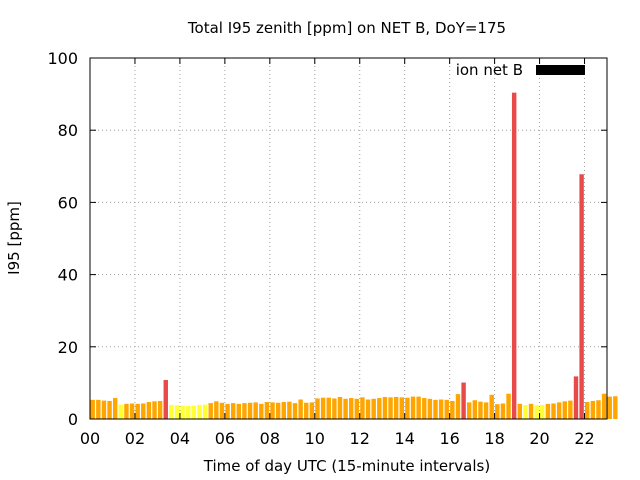 This screenshot has width=640, height=480. Describe the element at coordinates (315, 438) in the screenshot. I see `x-tick-label: 10` at that location.